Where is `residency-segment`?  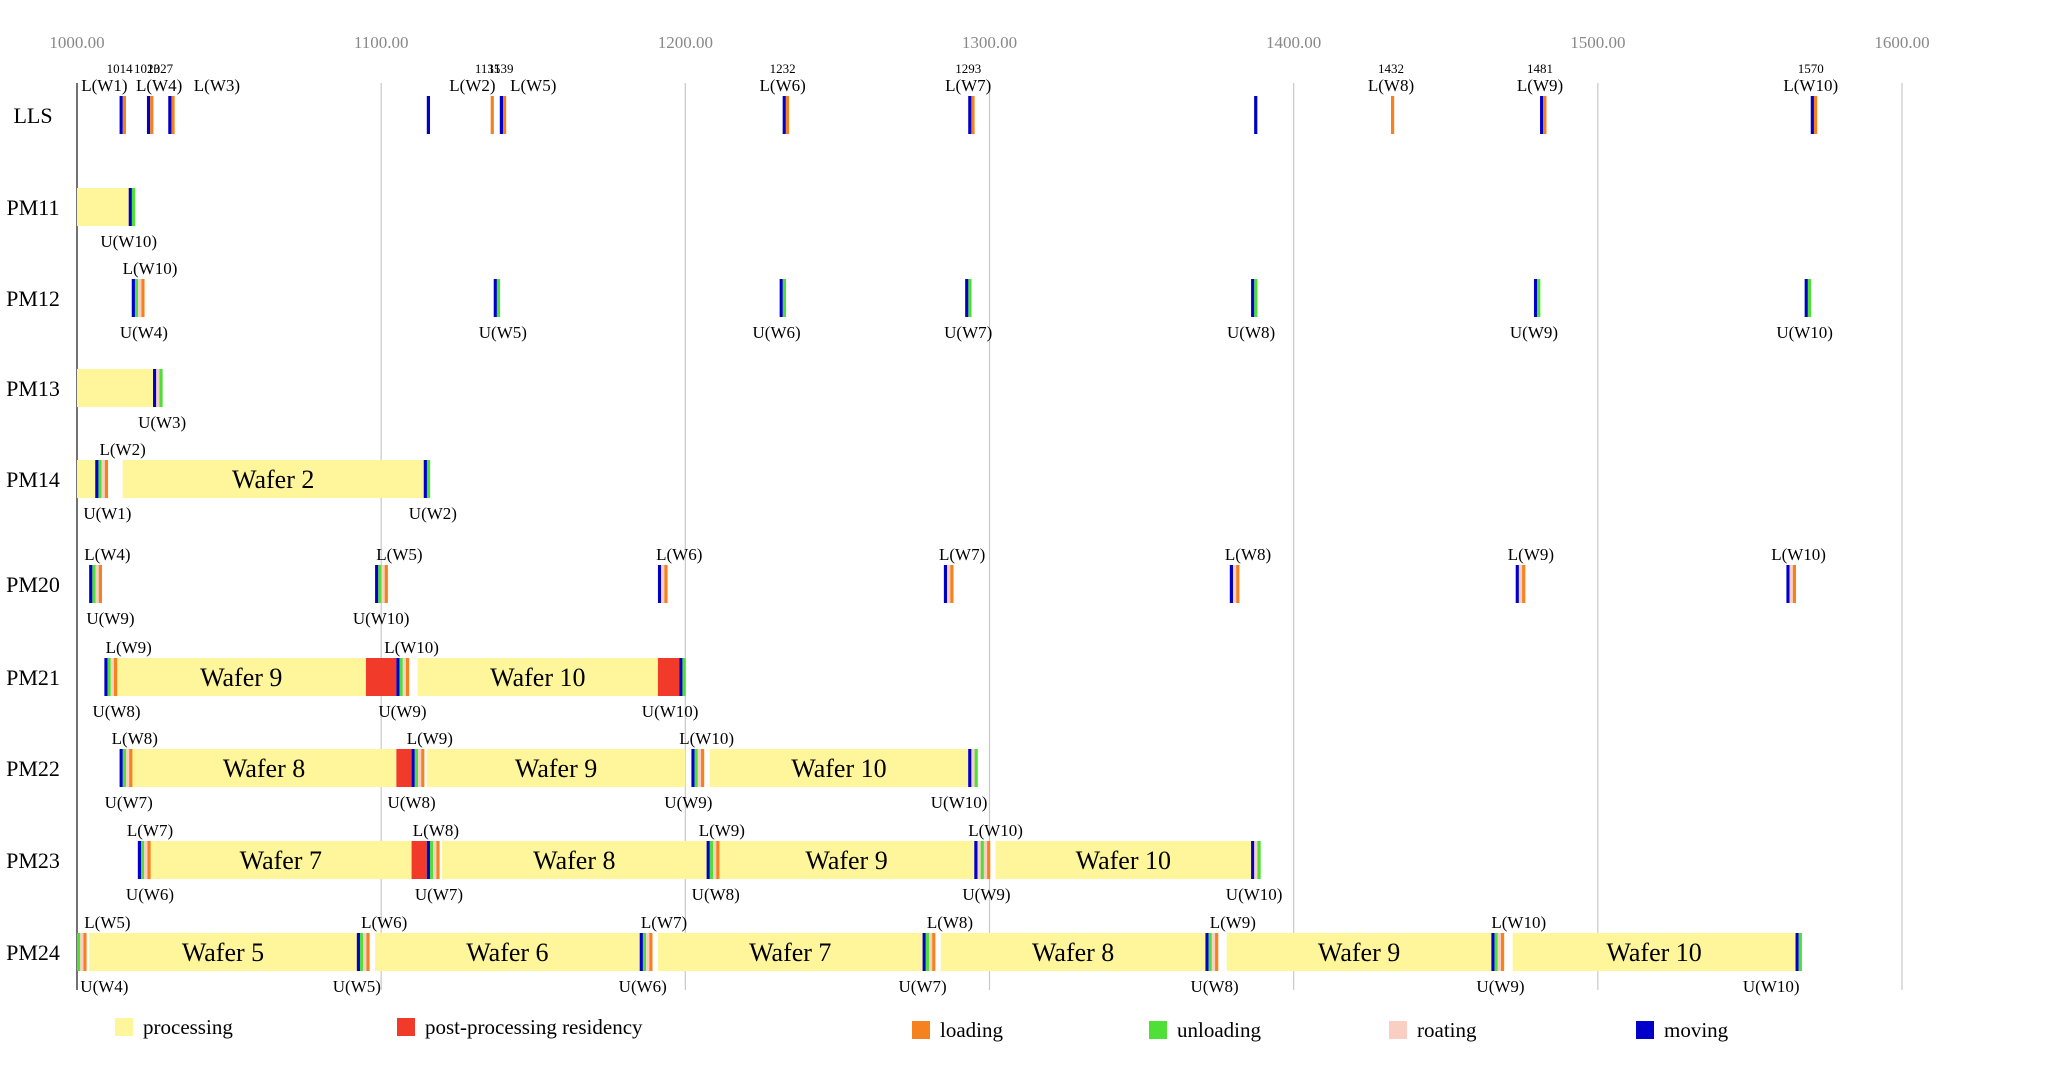
residency-segment is located at coordinates (668, 677).